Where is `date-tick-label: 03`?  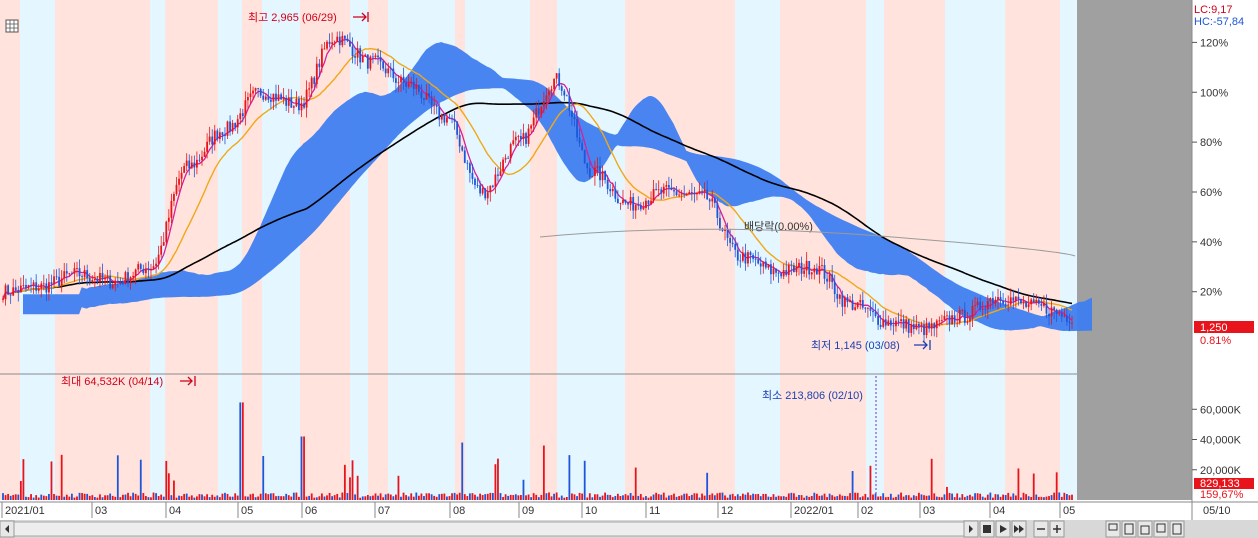 date-tick-label: 03 is located at coordinates (929, 511).